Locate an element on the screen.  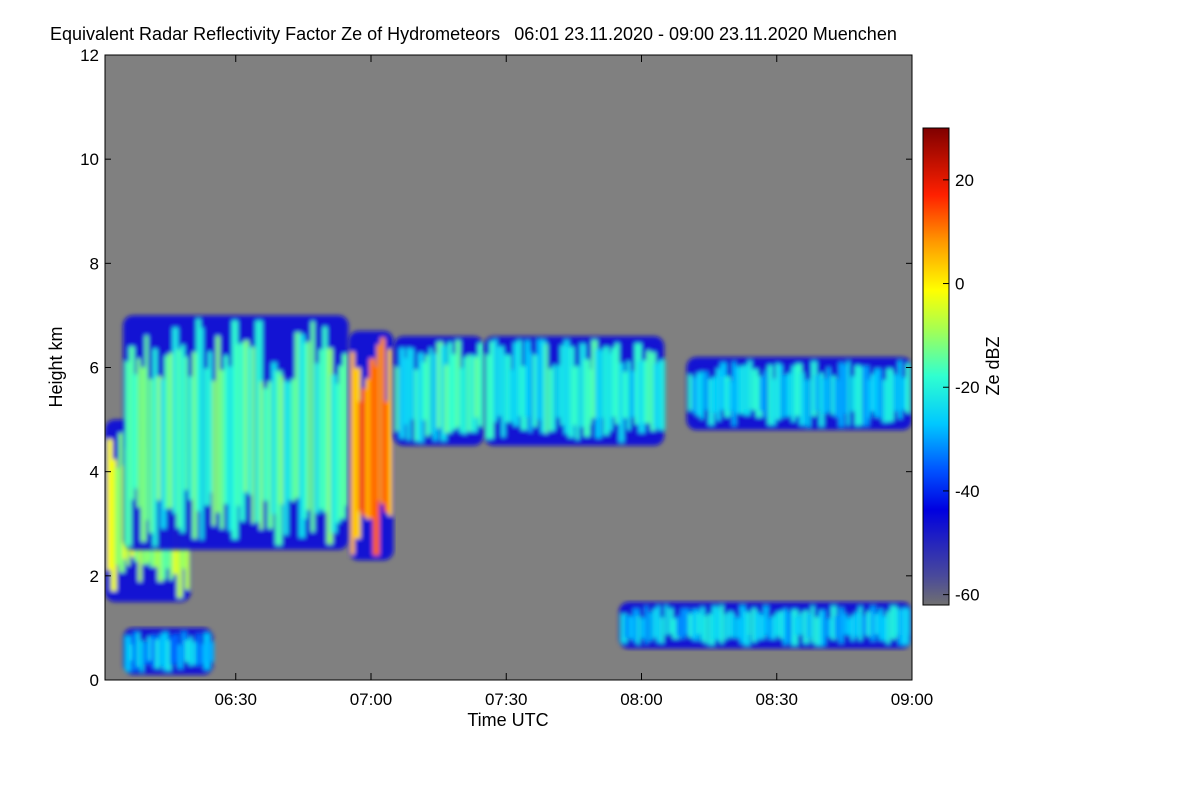
x-tick-label: 09:00 is located at coordinates (912, 699).